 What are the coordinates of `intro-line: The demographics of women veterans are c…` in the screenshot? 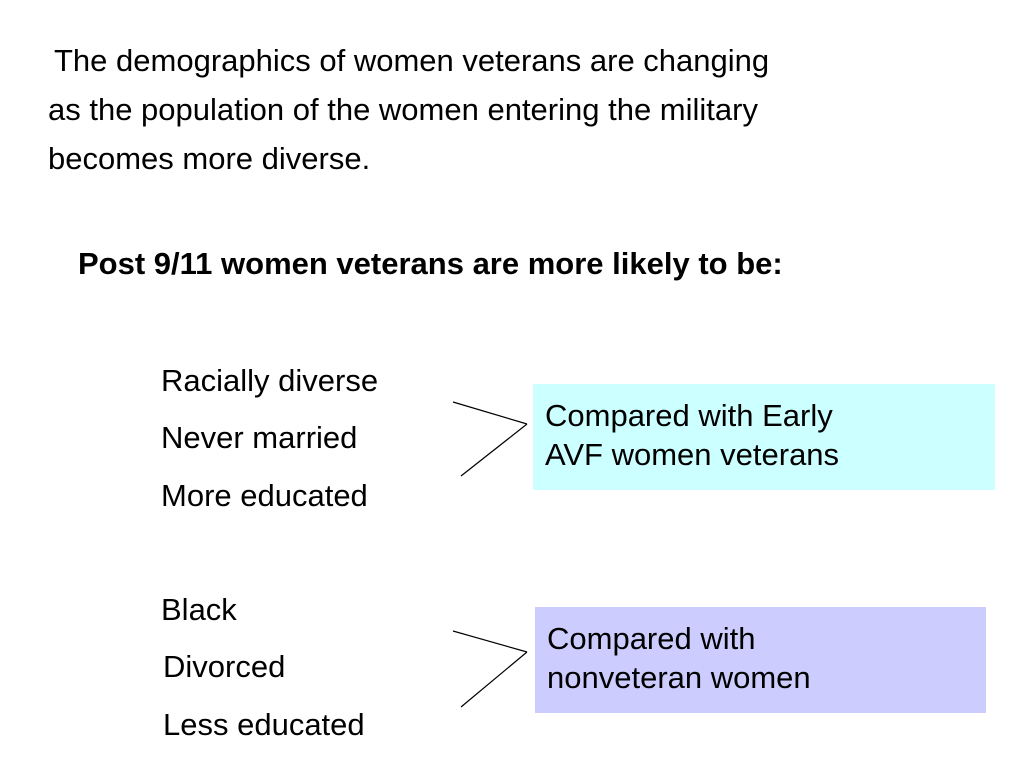 It's located at (412, 60).